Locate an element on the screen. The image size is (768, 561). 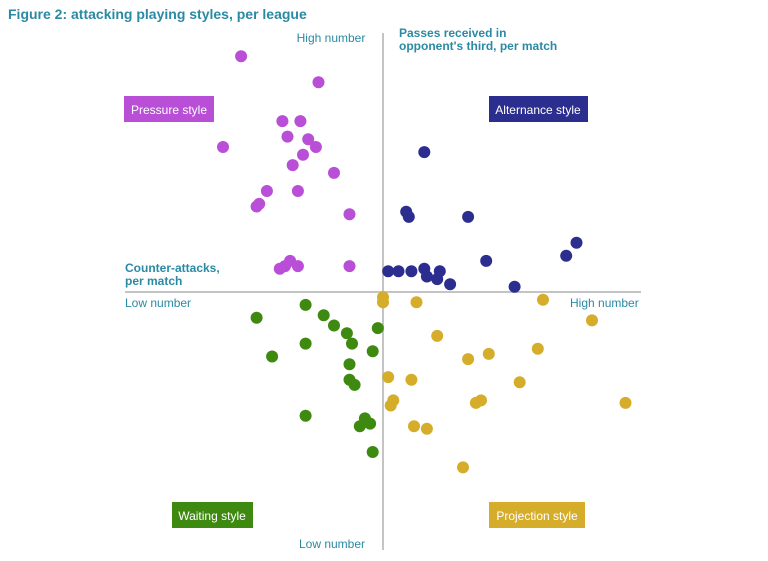
quadrant-box-projection is located at coordinates (537, 515).